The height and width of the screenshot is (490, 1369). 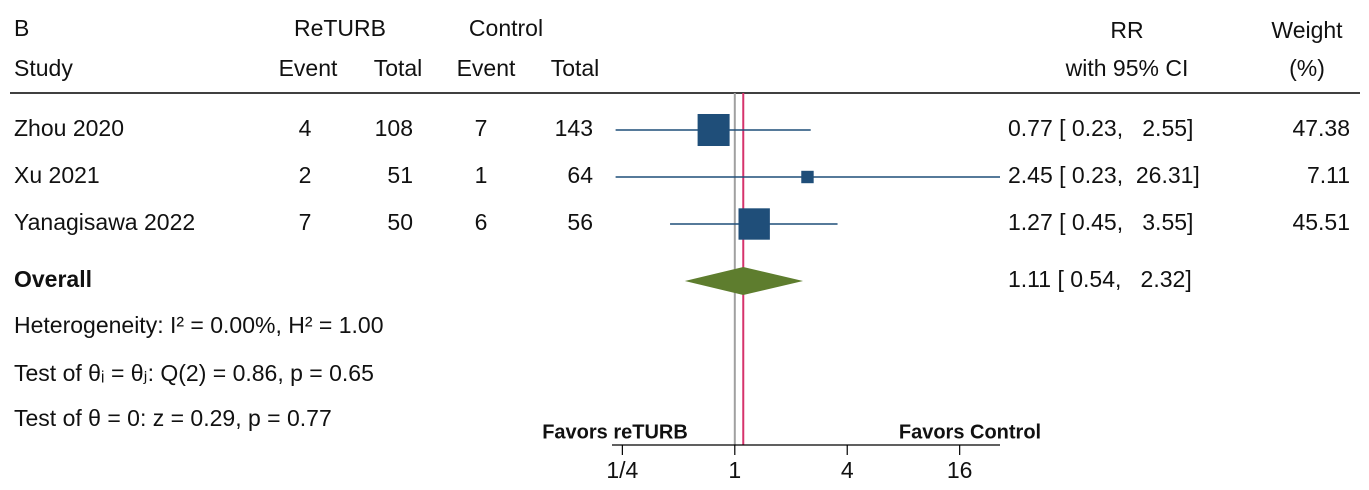 What do you see at coordinates (340, 28) in the screenshot?
I see `group-header: ReTURB` at bounding box center [340, 28].